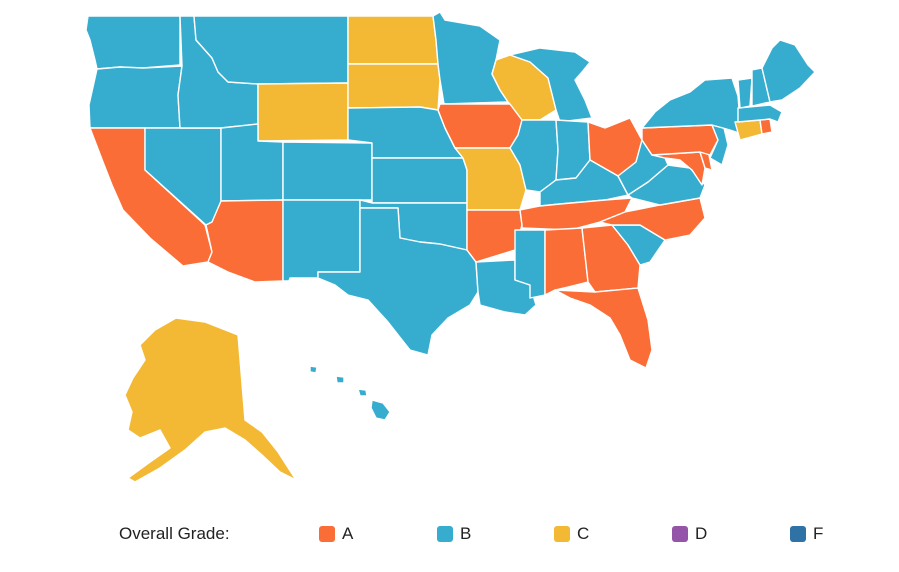 The width and height of the screenshot is (899, 572). I want to click on legend-swatch-b, so click(445, 534).